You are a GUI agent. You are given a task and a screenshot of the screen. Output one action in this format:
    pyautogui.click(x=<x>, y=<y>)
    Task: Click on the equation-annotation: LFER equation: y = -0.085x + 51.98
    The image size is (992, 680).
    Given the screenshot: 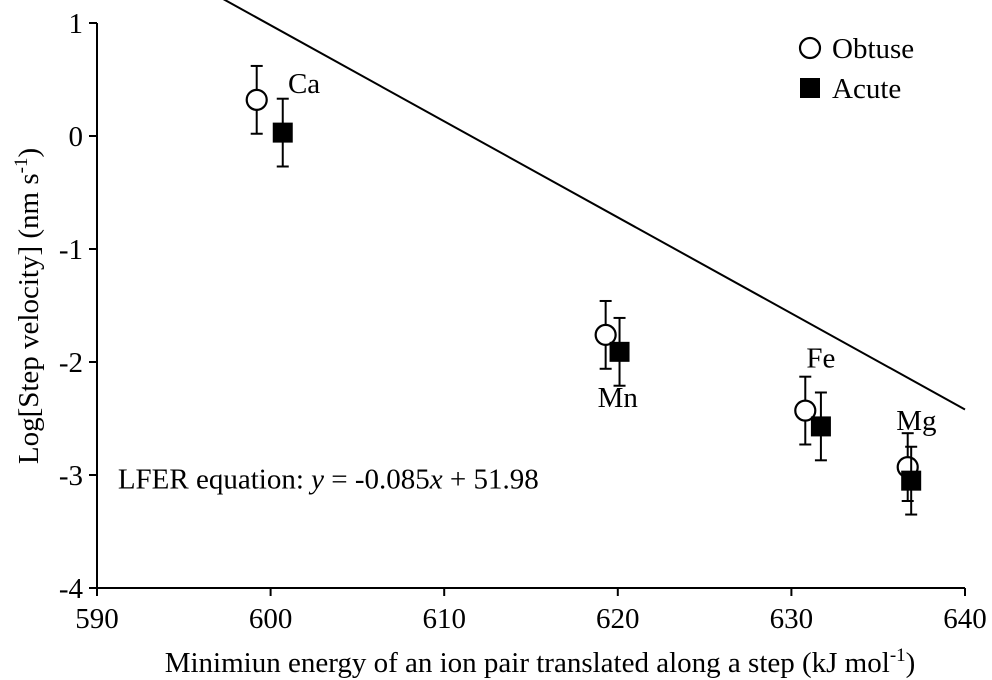 What is the action you would take?
    pyautogui.click(x=328, y=480)
    